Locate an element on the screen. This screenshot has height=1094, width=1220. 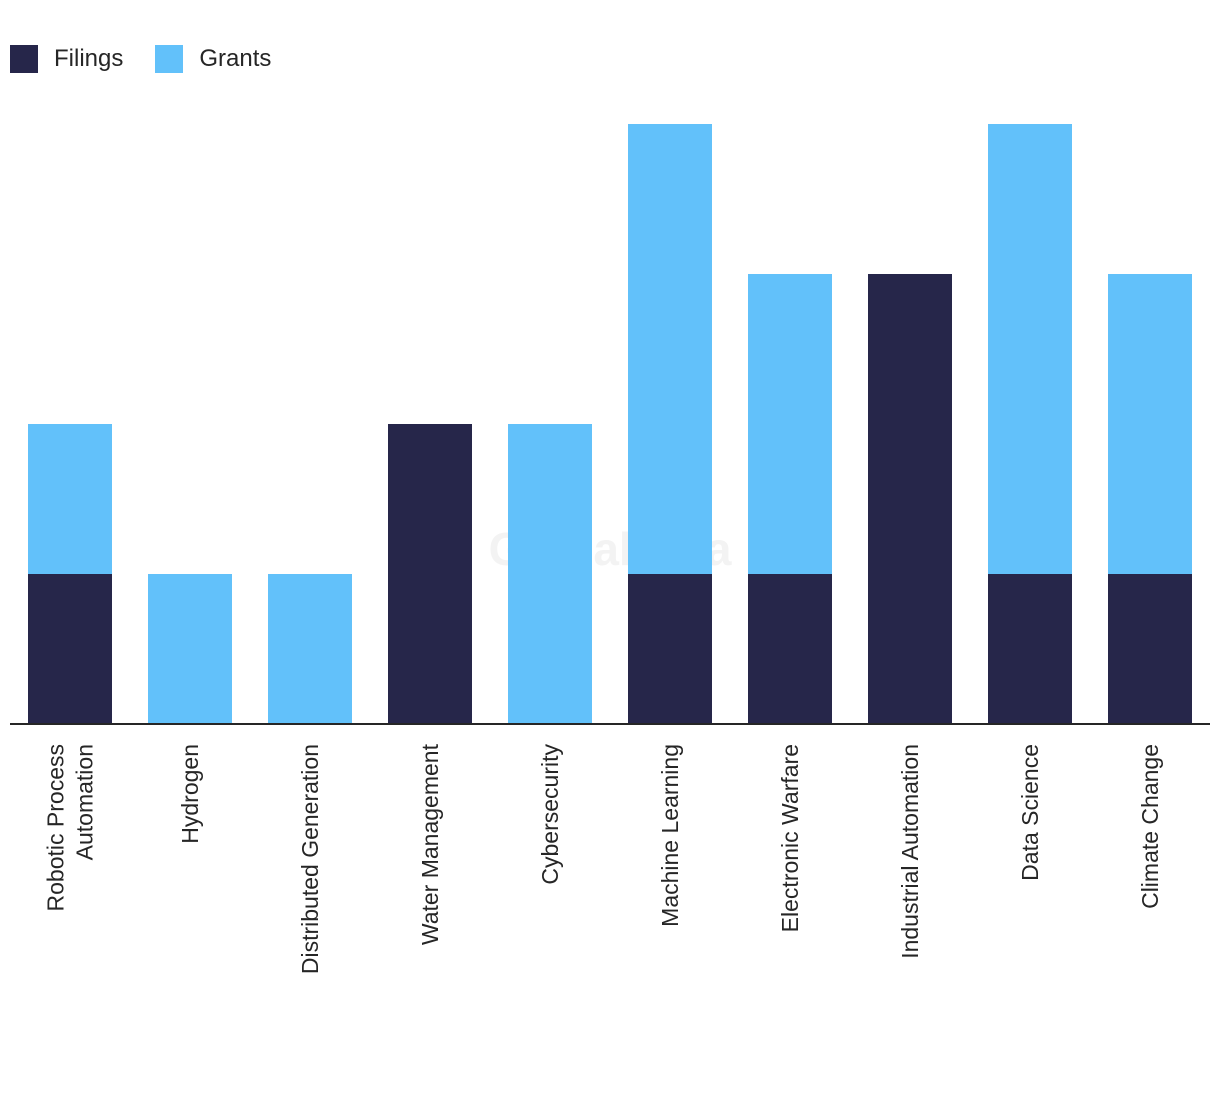
tick-label-line: Electronic Warfare is located at coordinates (790, 838).